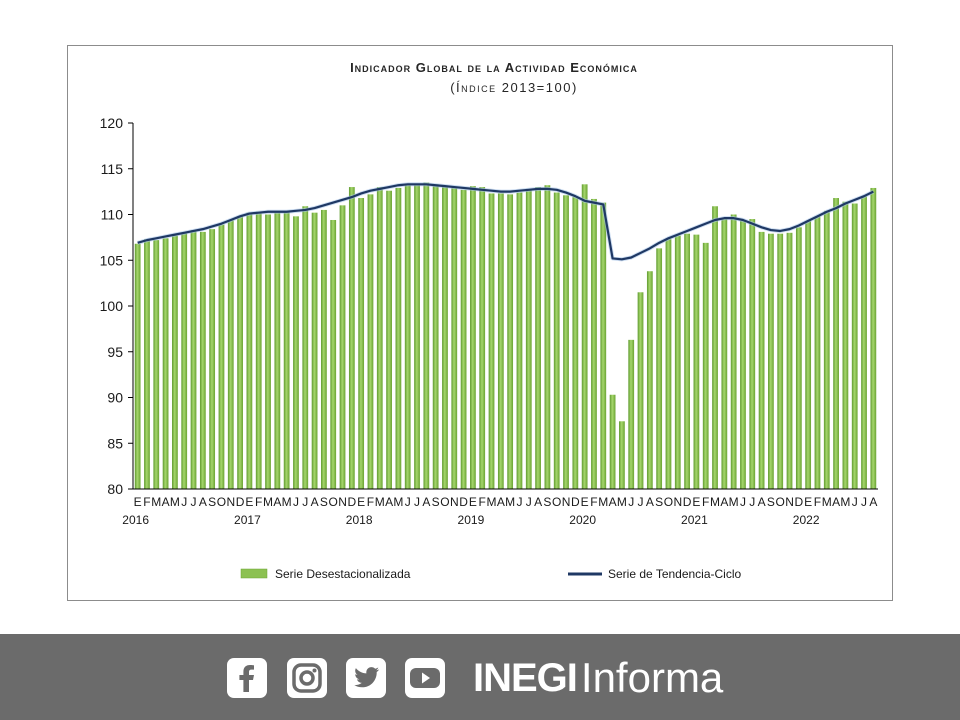 The image size is (960, 720). I want to click on x-year-label: 2020, so click(582, 520).